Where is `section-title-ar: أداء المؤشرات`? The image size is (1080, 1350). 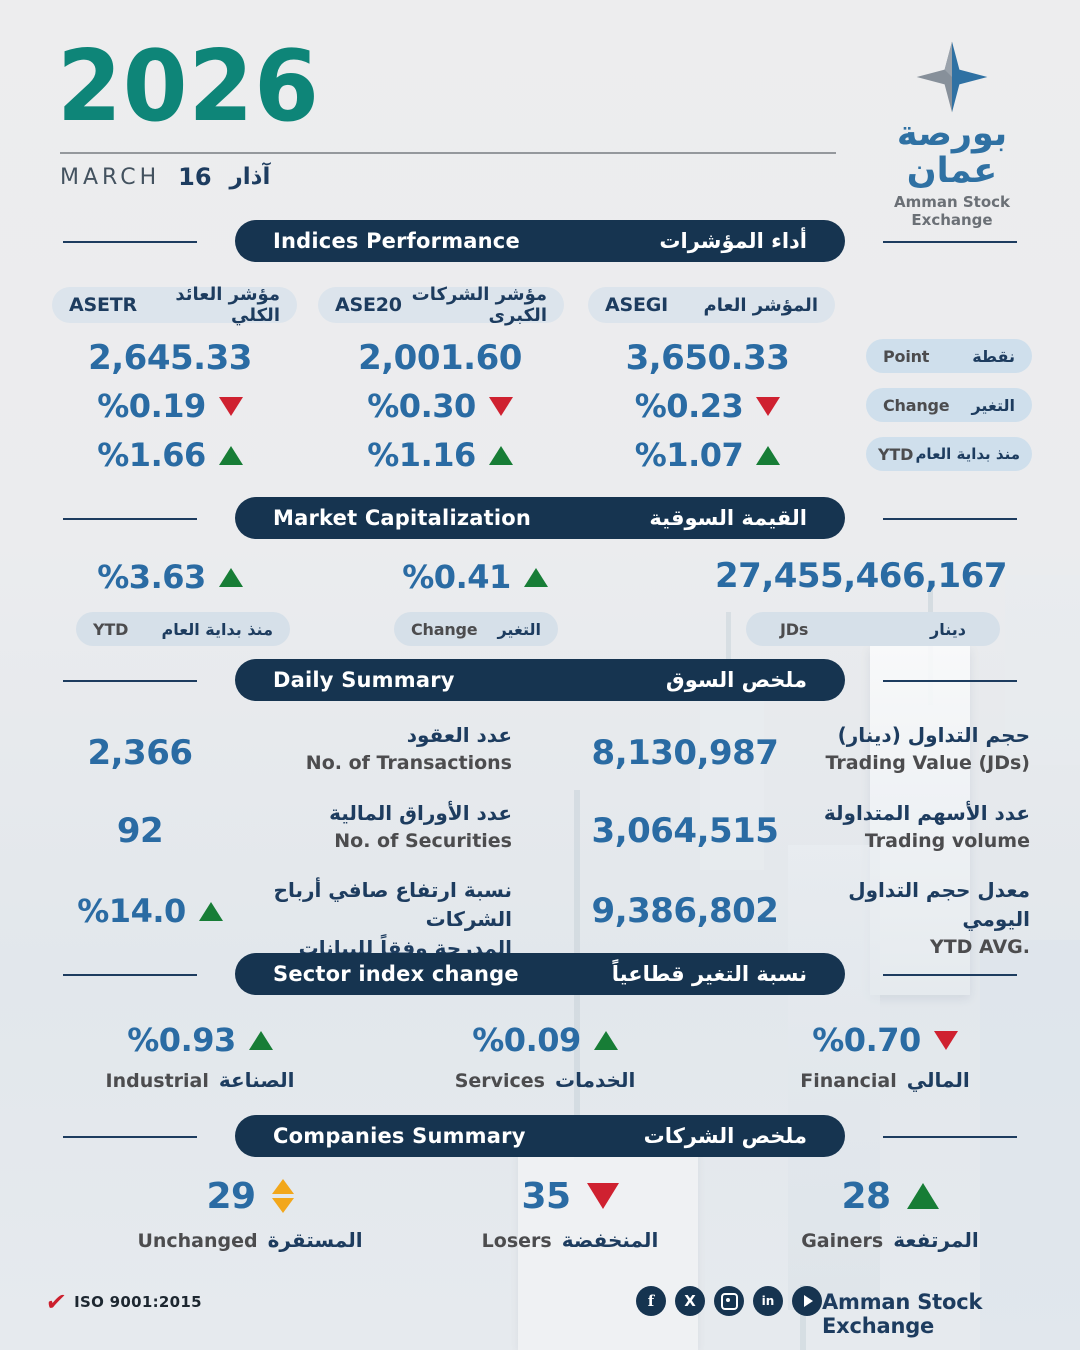
section-title-ar: أداء المؤشرات is located at coordinates (733, 241).